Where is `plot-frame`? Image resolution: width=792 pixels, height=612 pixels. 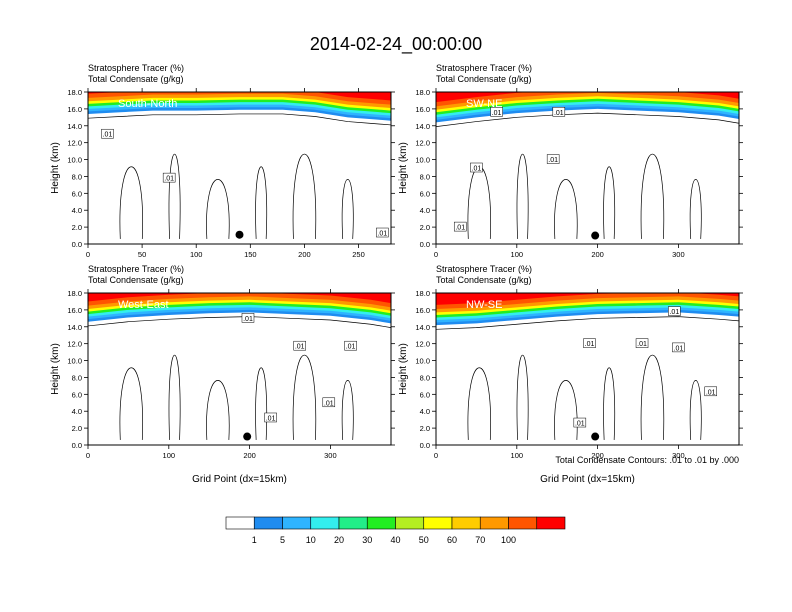
plot-frame is located at coordinates (239, 369).